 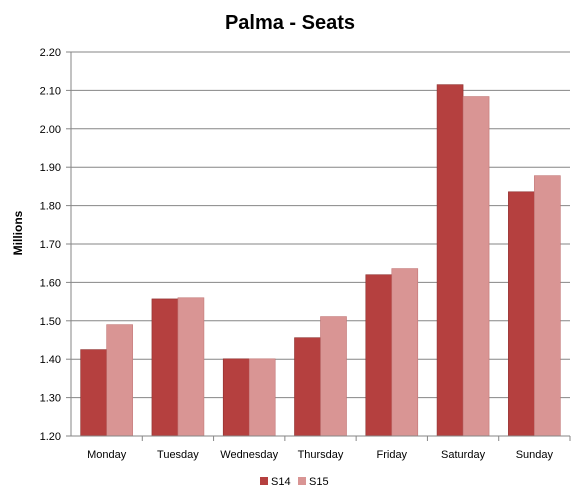 What do you see at coordinates (450, 260) in the screenshot?
I see `bar-s14-saturday` at bounding box center [450, 260].